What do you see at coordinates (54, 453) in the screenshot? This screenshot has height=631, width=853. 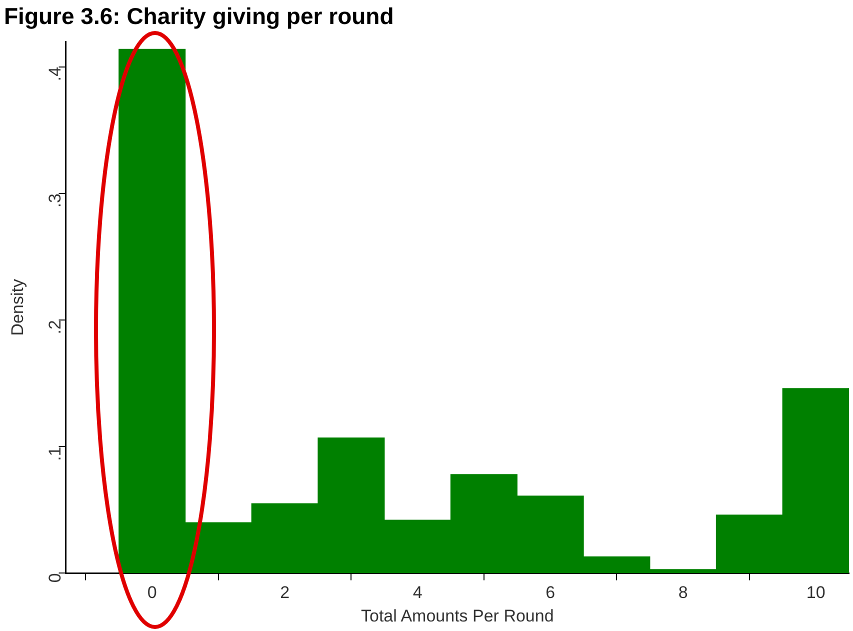 I see `y-tick-label: .1` at bounding box center [54, 453].